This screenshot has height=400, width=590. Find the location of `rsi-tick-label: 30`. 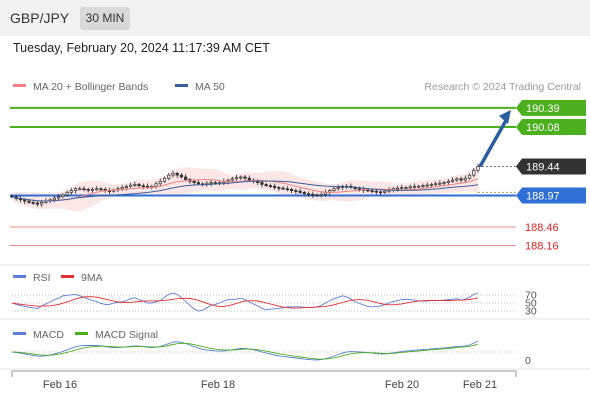

rsi-tick-label: 30 is located at coordinates (531, 312).